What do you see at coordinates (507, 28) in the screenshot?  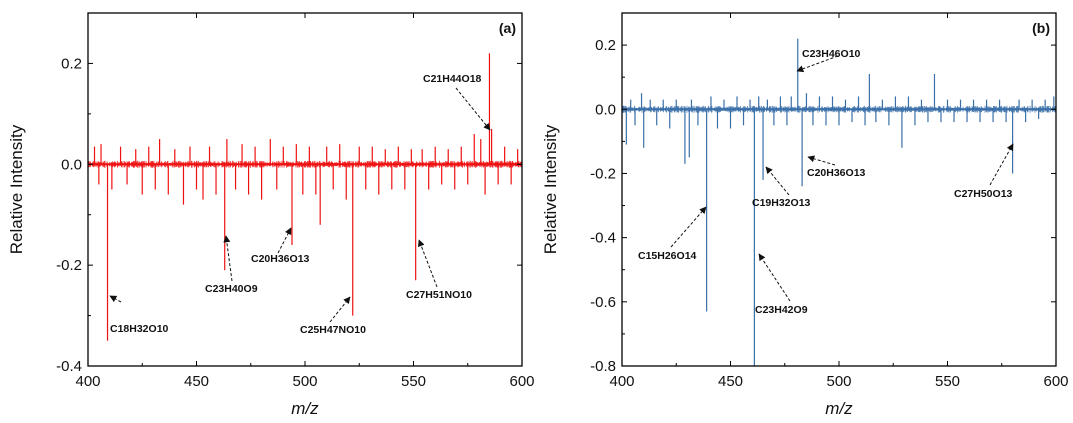 I see `panel-label: (a)` at bounding box center [507, 28].